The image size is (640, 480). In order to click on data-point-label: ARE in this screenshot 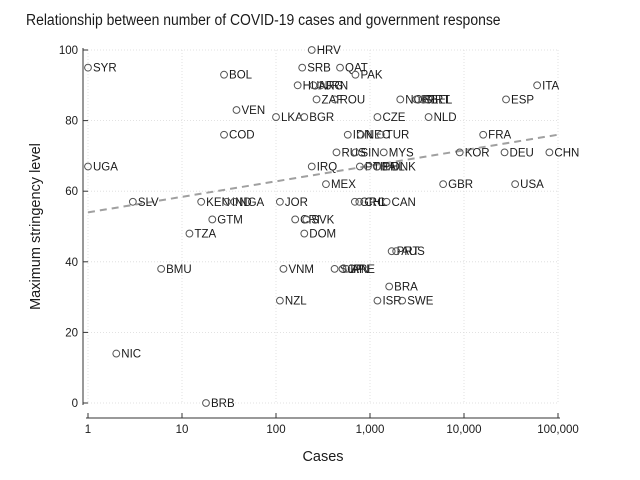, I will do `click(363, 270)`.